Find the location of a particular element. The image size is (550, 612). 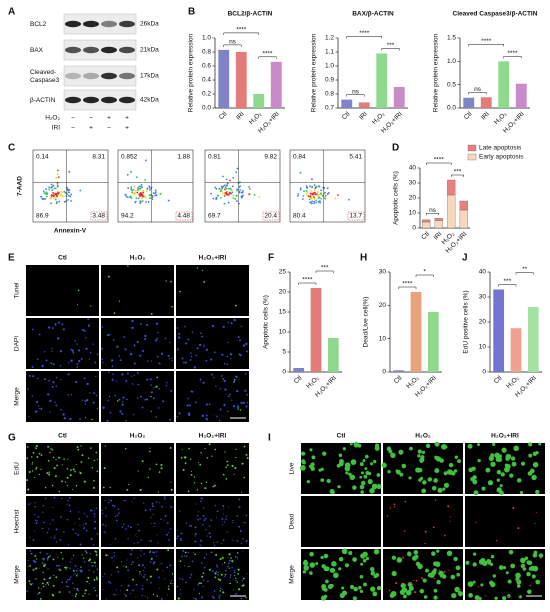

significance-label: ** is located at coordinates (525, 269).